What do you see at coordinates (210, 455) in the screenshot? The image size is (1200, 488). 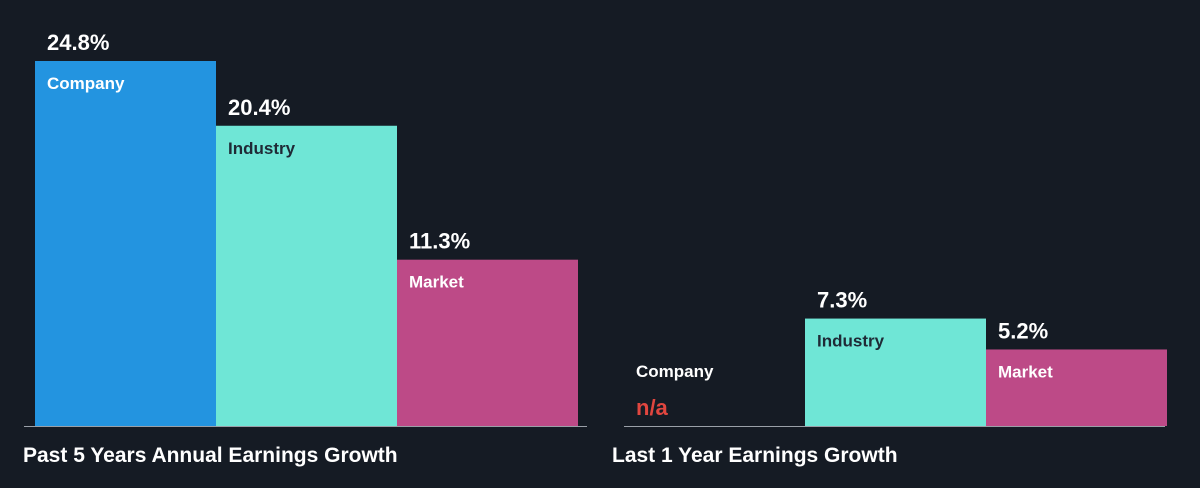 I see `chart-title-past-5-years: Past 5 Years Annual Earnings Growth` at bounding box center [210, 455].